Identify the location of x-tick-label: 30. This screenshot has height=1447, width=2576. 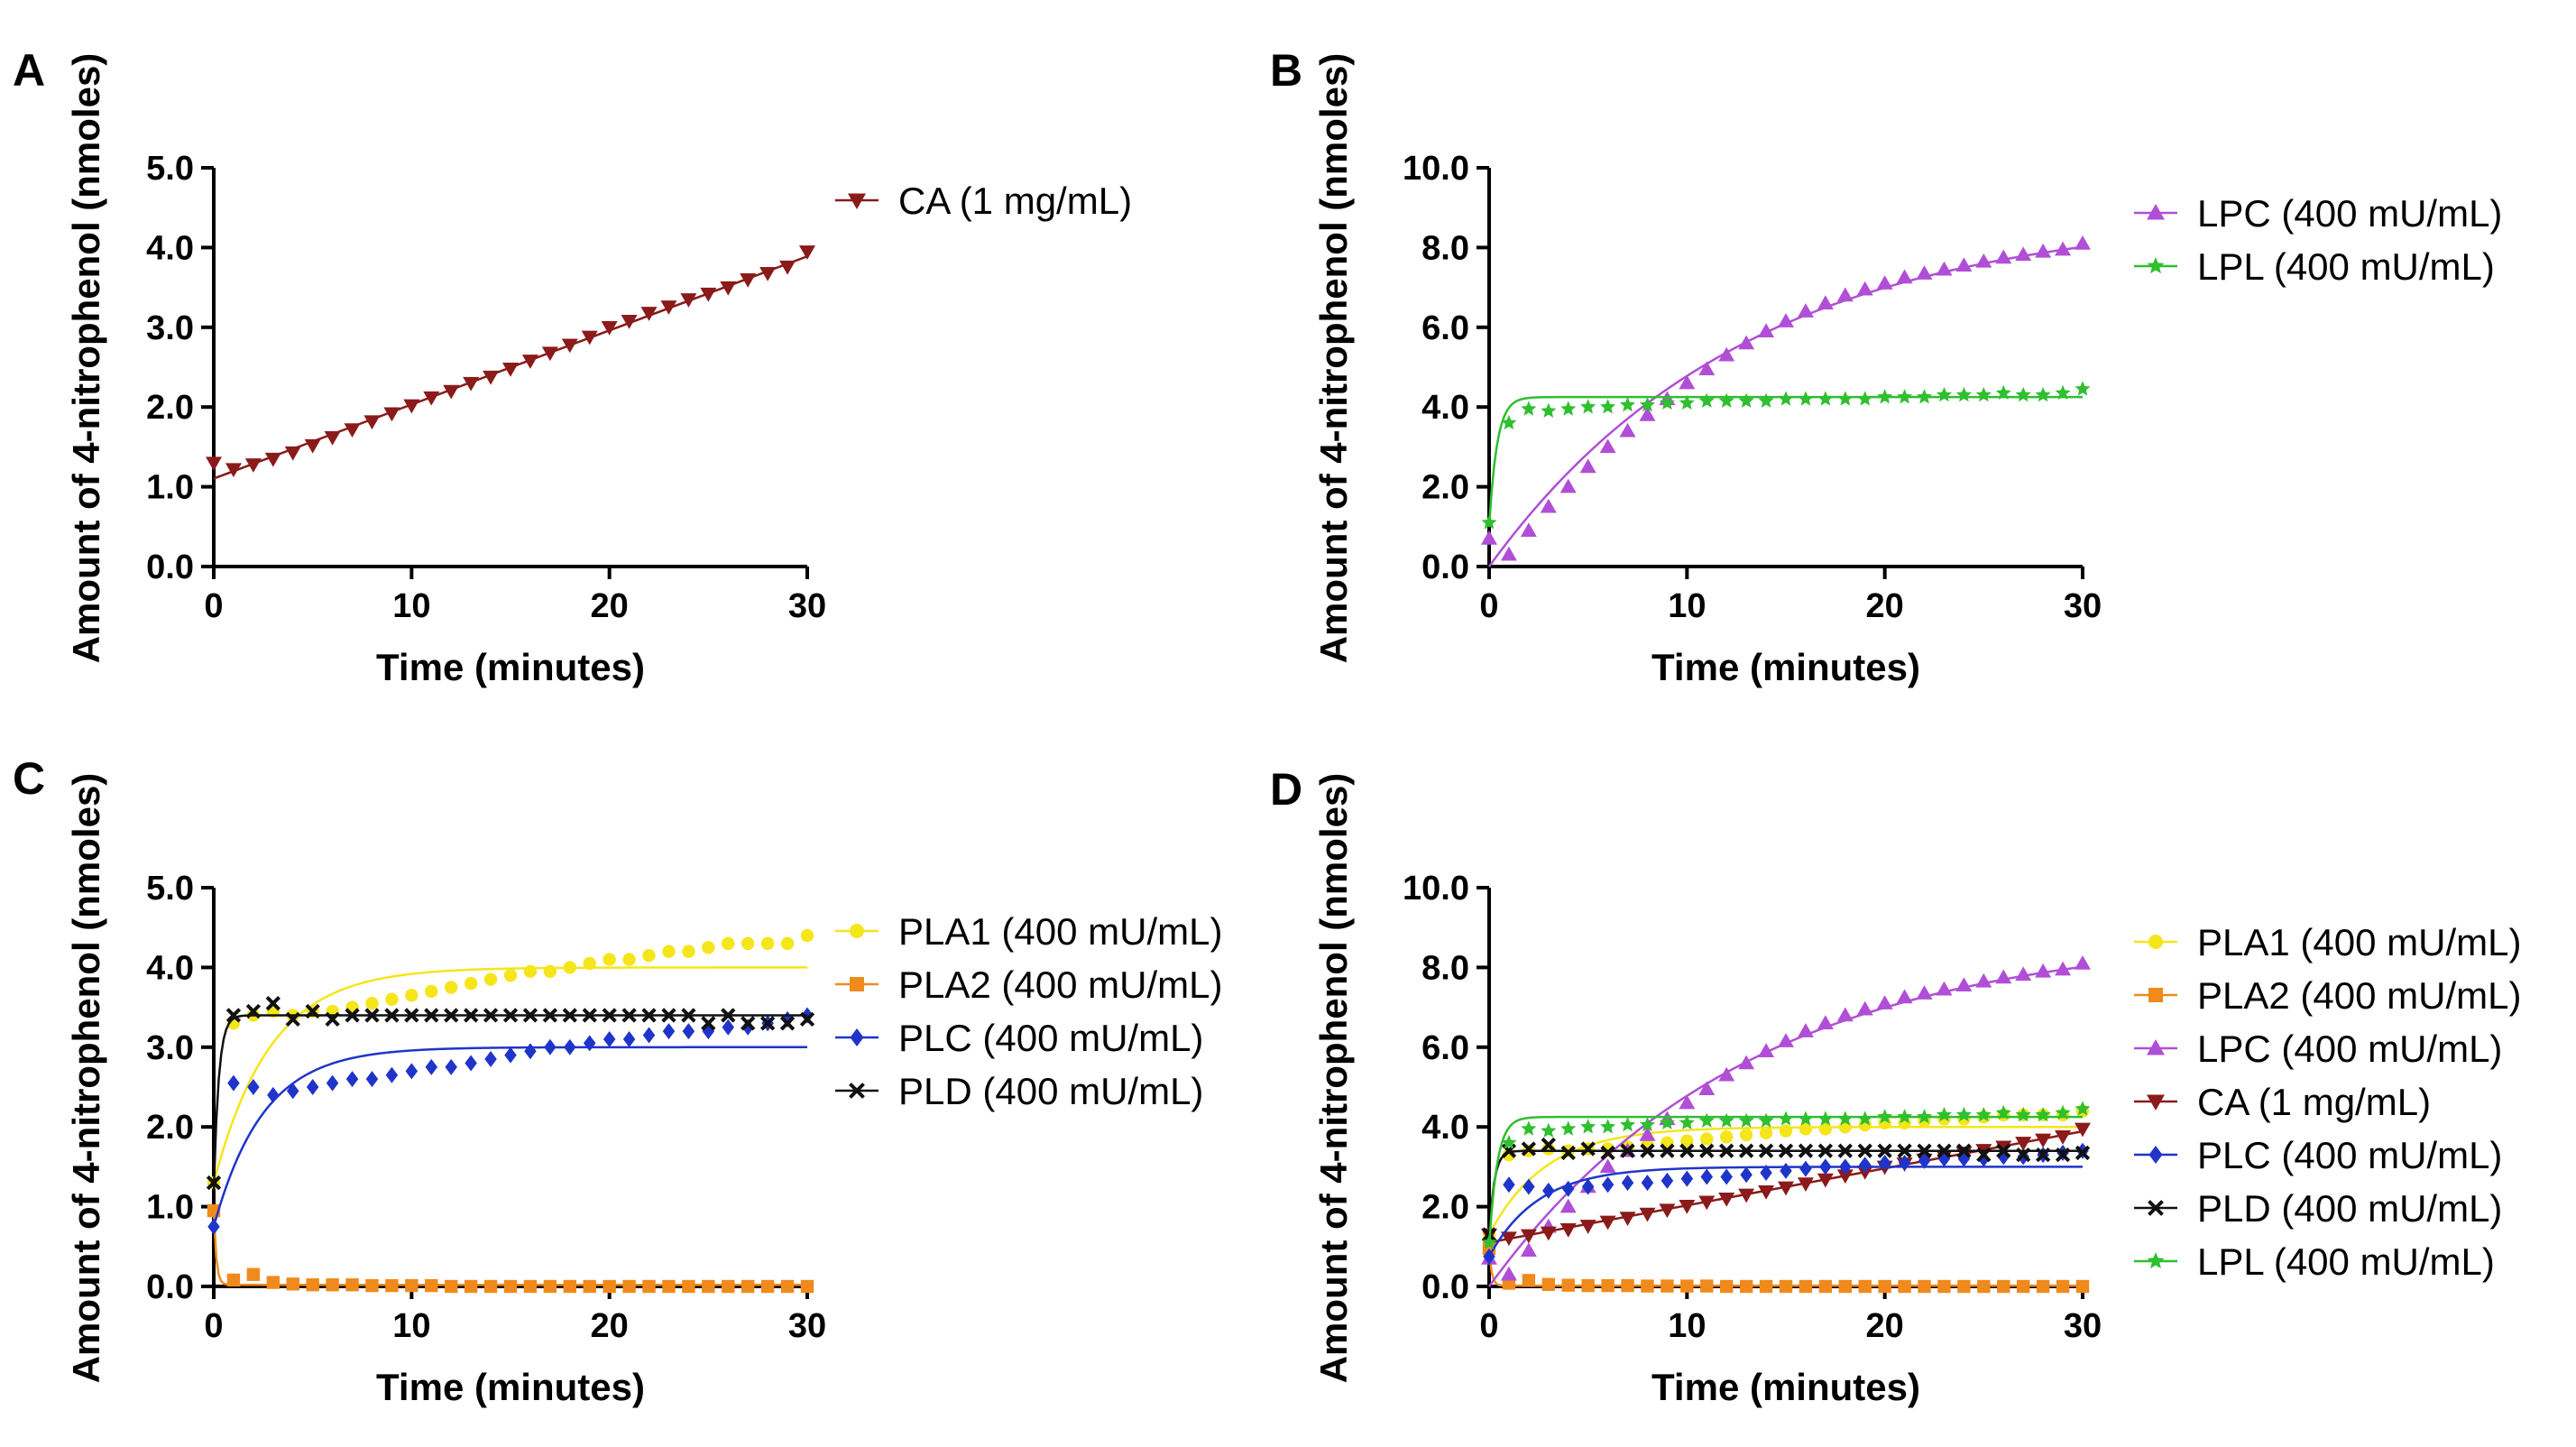
(807, 1326).